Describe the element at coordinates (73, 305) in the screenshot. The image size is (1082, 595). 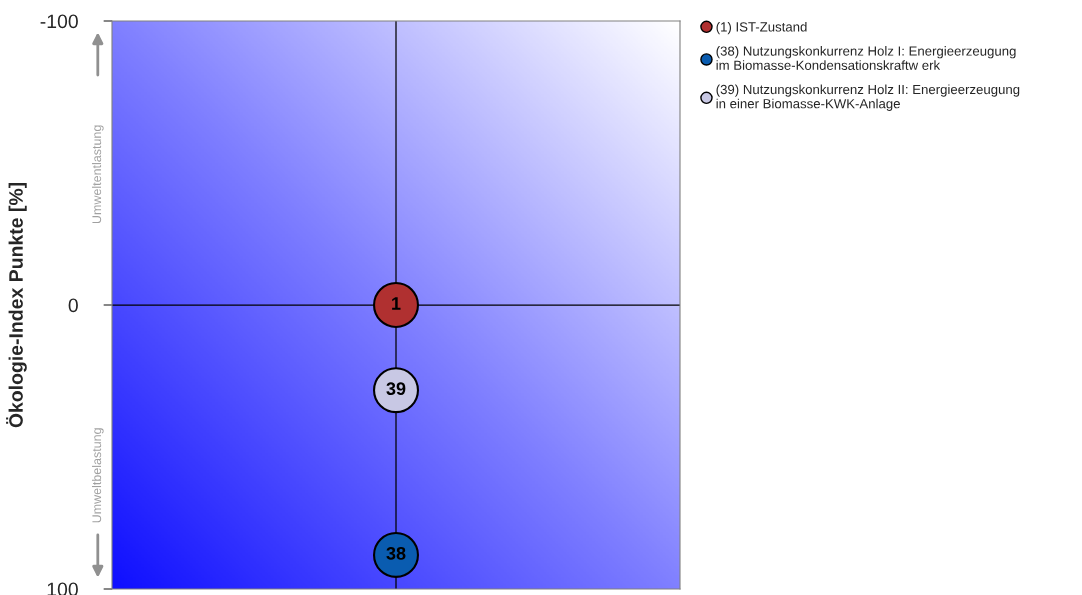
I see `y-tick-label: 0` at that location.